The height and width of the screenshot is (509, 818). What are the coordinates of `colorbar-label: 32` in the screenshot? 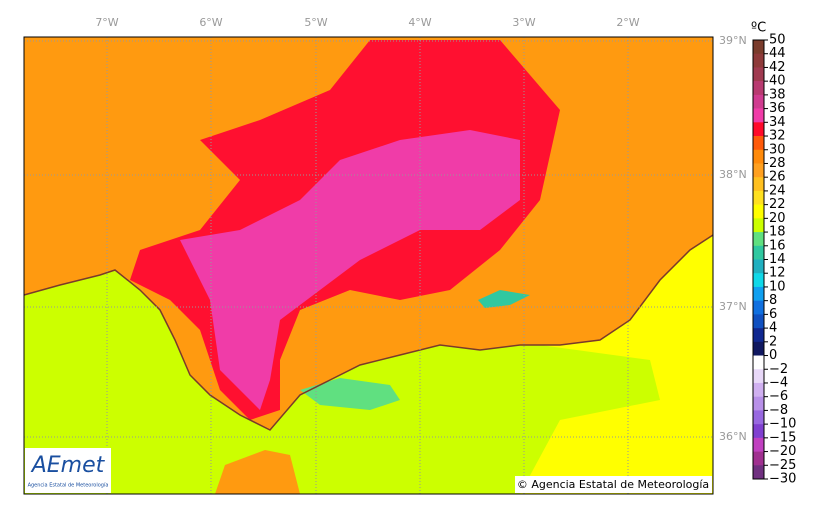 It's located at (777, 136).